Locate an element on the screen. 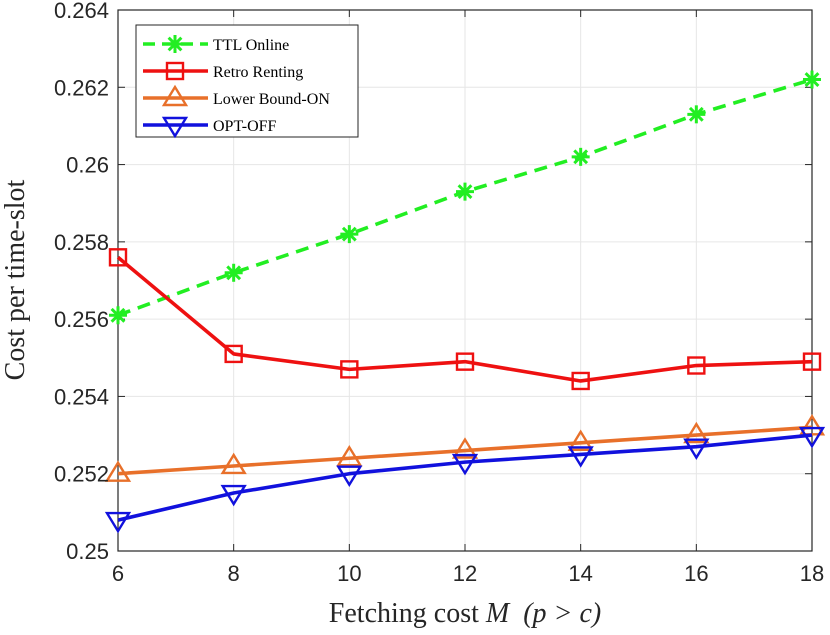 This screenshot has height=635, width=830. x-axis-label-prefix: Fetching cost is located at coordinates (407, 613).